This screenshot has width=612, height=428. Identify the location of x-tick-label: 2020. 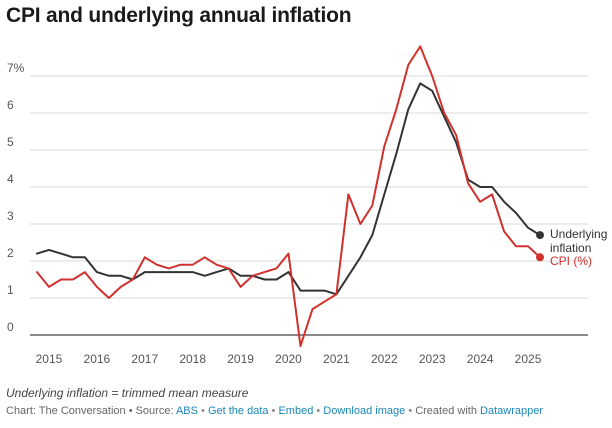
(288, 359).